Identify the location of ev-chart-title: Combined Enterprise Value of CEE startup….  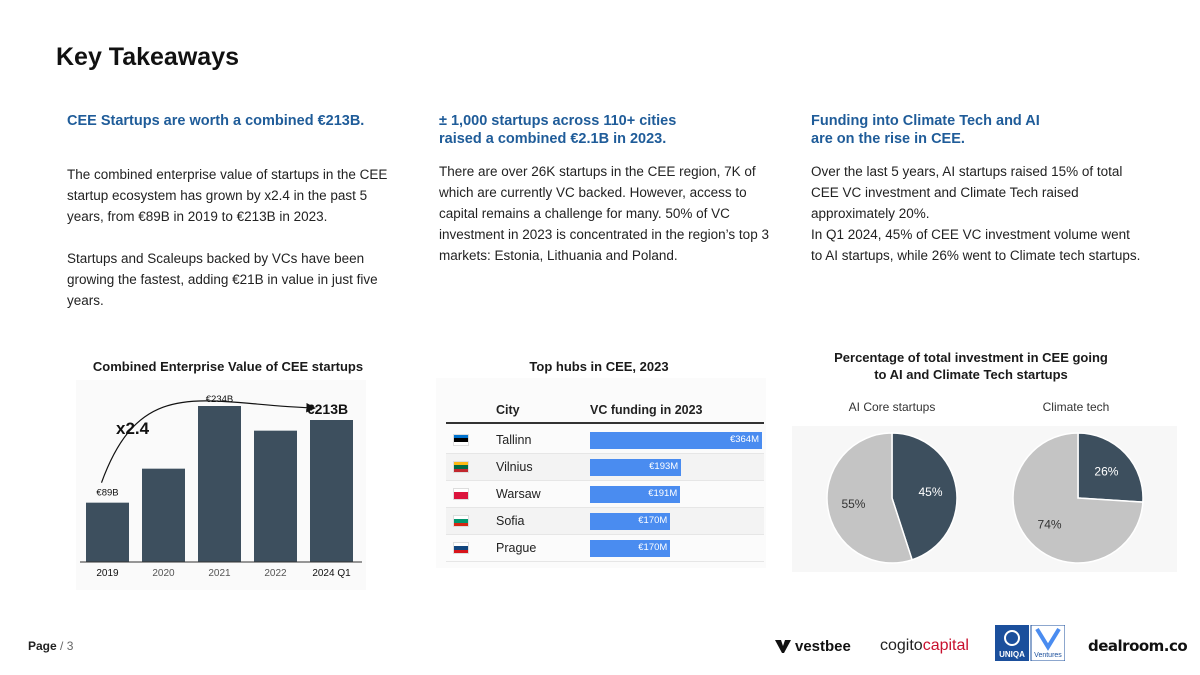
(228, 366).